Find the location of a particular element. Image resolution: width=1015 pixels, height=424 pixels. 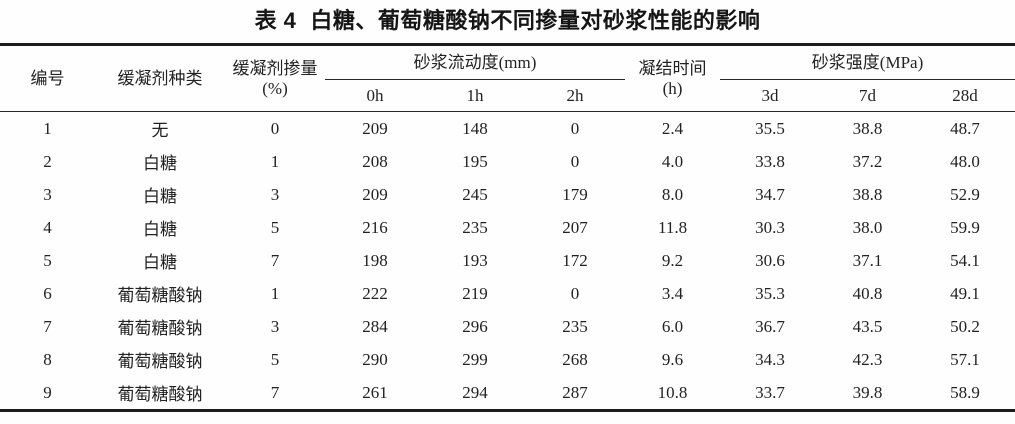

header-fluidity-group: 砂浆流动度(mm) is located at coordinates (475, 62).